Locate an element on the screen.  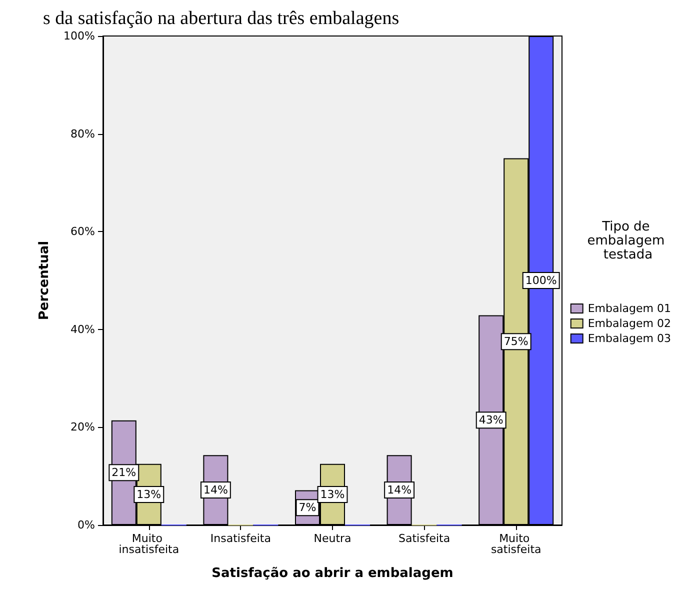
data-label: 7% is located at coordinates (307, 507).